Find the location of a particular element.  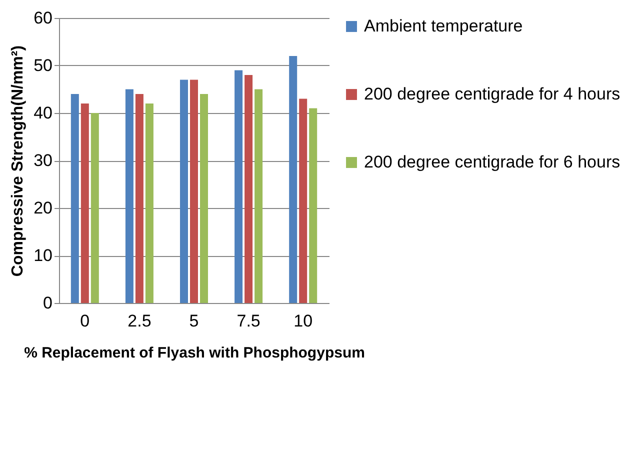

y-tick-label: 0 is located at coordinates (47, 303).